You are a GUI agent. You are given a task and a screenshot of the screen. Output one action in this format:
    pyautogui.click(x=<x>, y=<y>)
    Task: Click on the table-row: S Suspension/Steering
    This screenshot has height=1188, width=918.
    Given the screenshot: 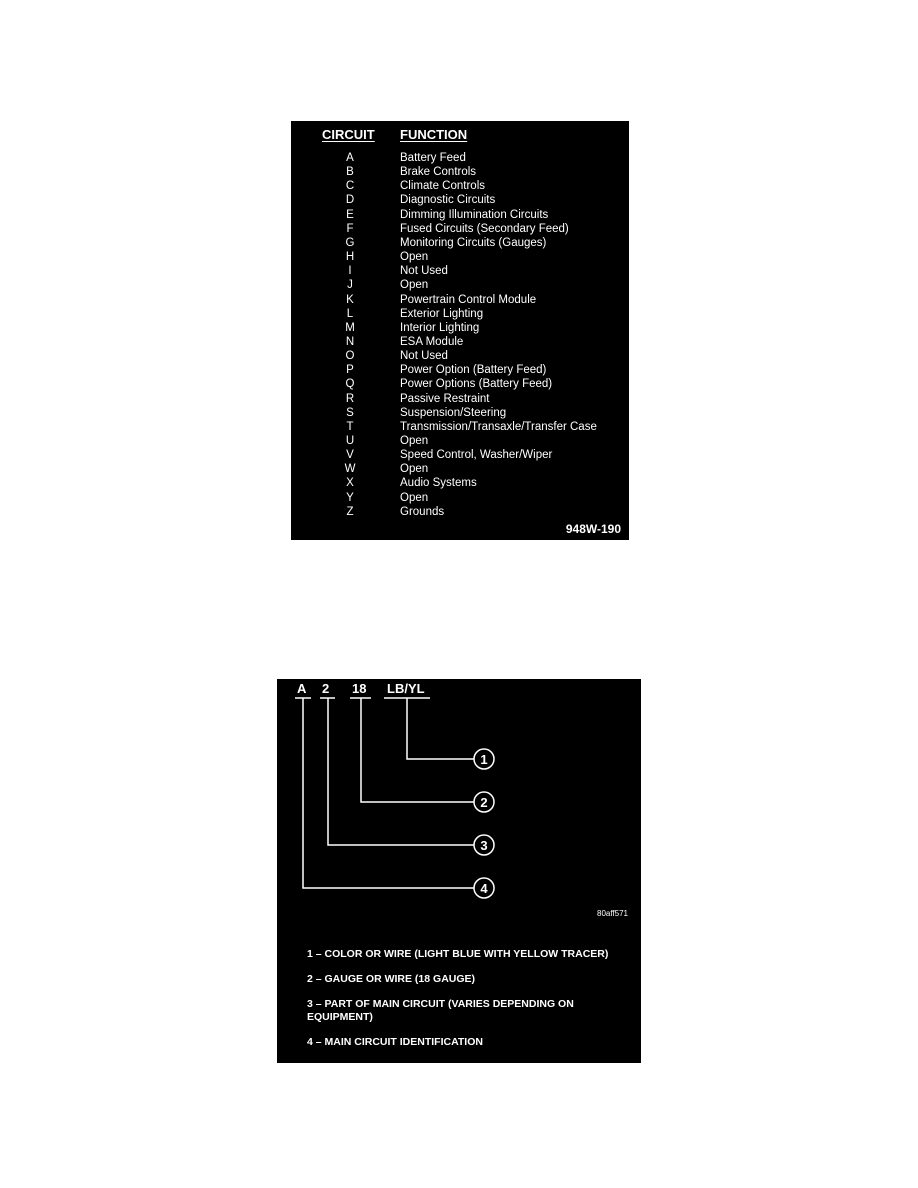 What is the action you would take?
    pyautogui.click(x=460, y=413)
    